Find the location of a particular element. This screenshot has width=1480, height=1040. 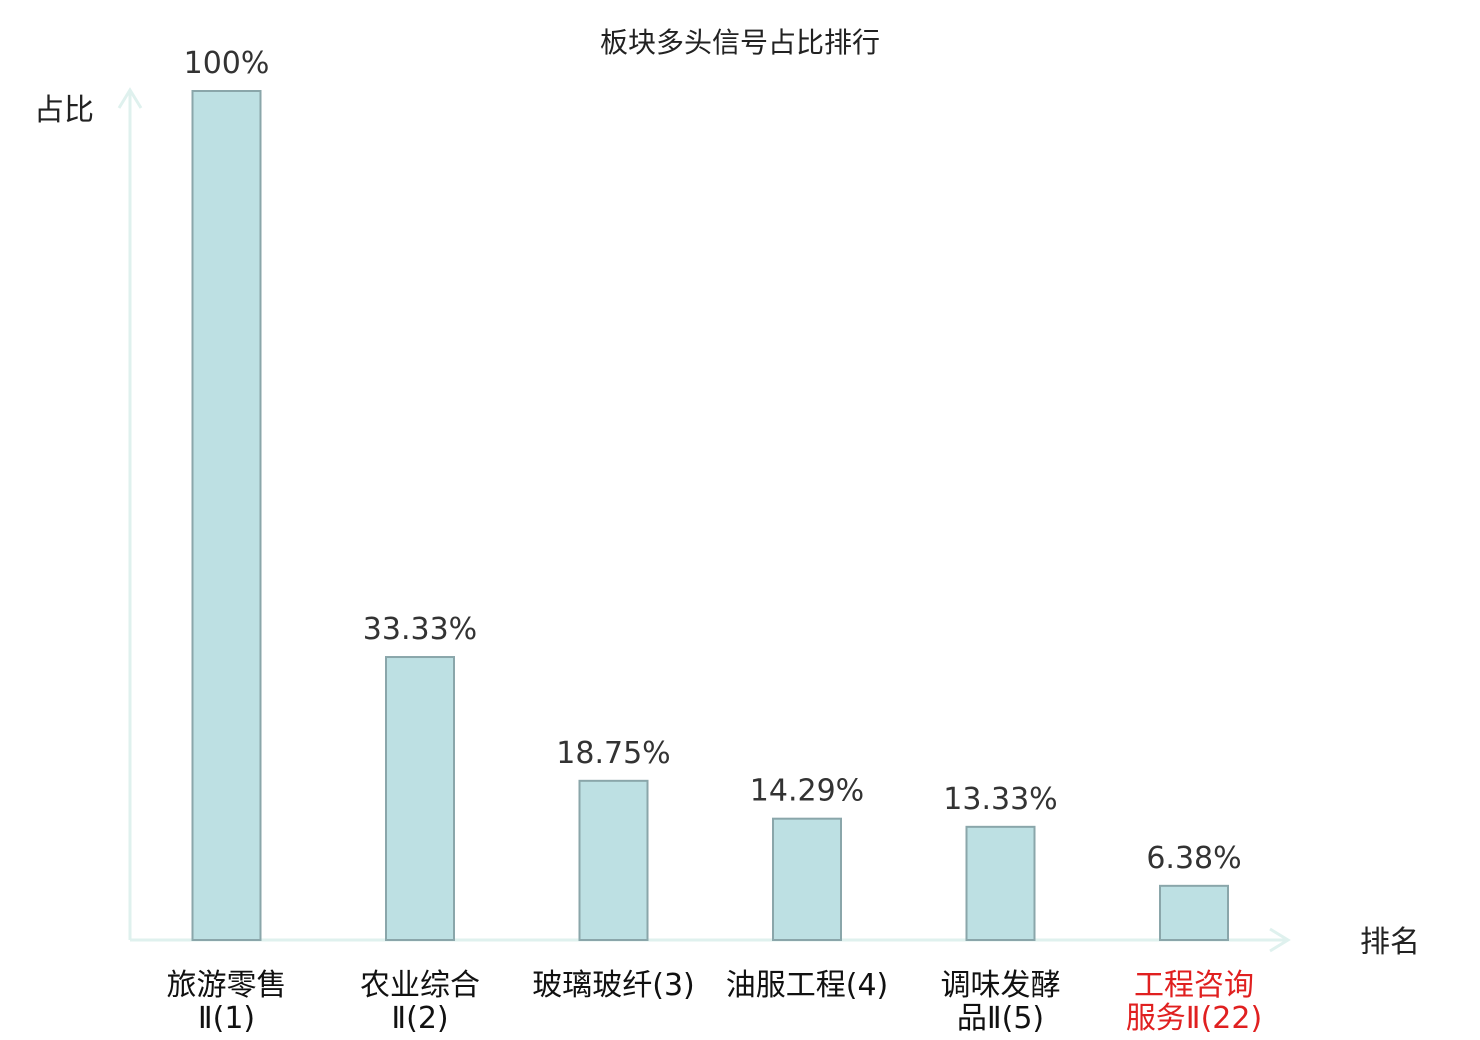

category-label-5-line-2: 品Ⅱ(5) is located at coordinates (1000, 1018).